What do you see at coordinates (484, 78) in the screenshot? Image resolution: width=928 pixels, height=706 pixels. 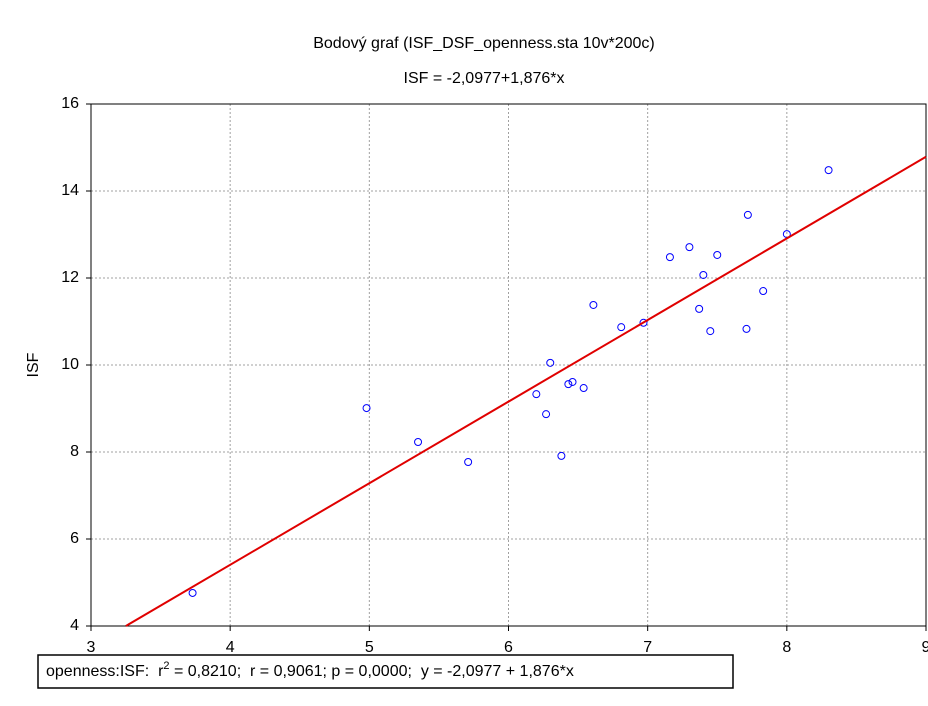 I see `chart-subtitle: ISF = -2,0977+1,876*x` at bounding box center [484, 78].